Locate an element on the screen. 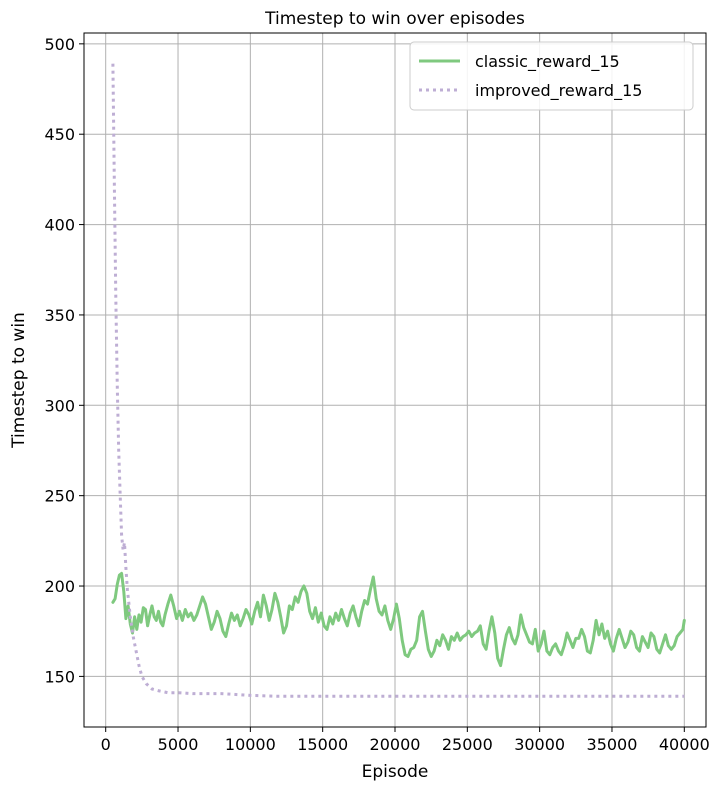 The image size is (716, 789). y-tick-label: 400 is located at coordinates (59, 225).